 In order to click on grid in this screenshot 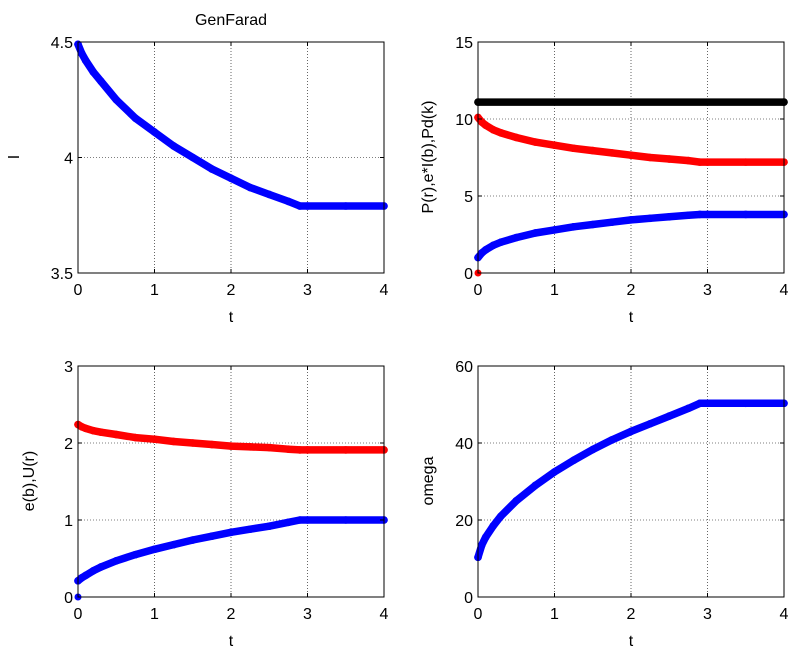, I will do `click(231, 157)`.